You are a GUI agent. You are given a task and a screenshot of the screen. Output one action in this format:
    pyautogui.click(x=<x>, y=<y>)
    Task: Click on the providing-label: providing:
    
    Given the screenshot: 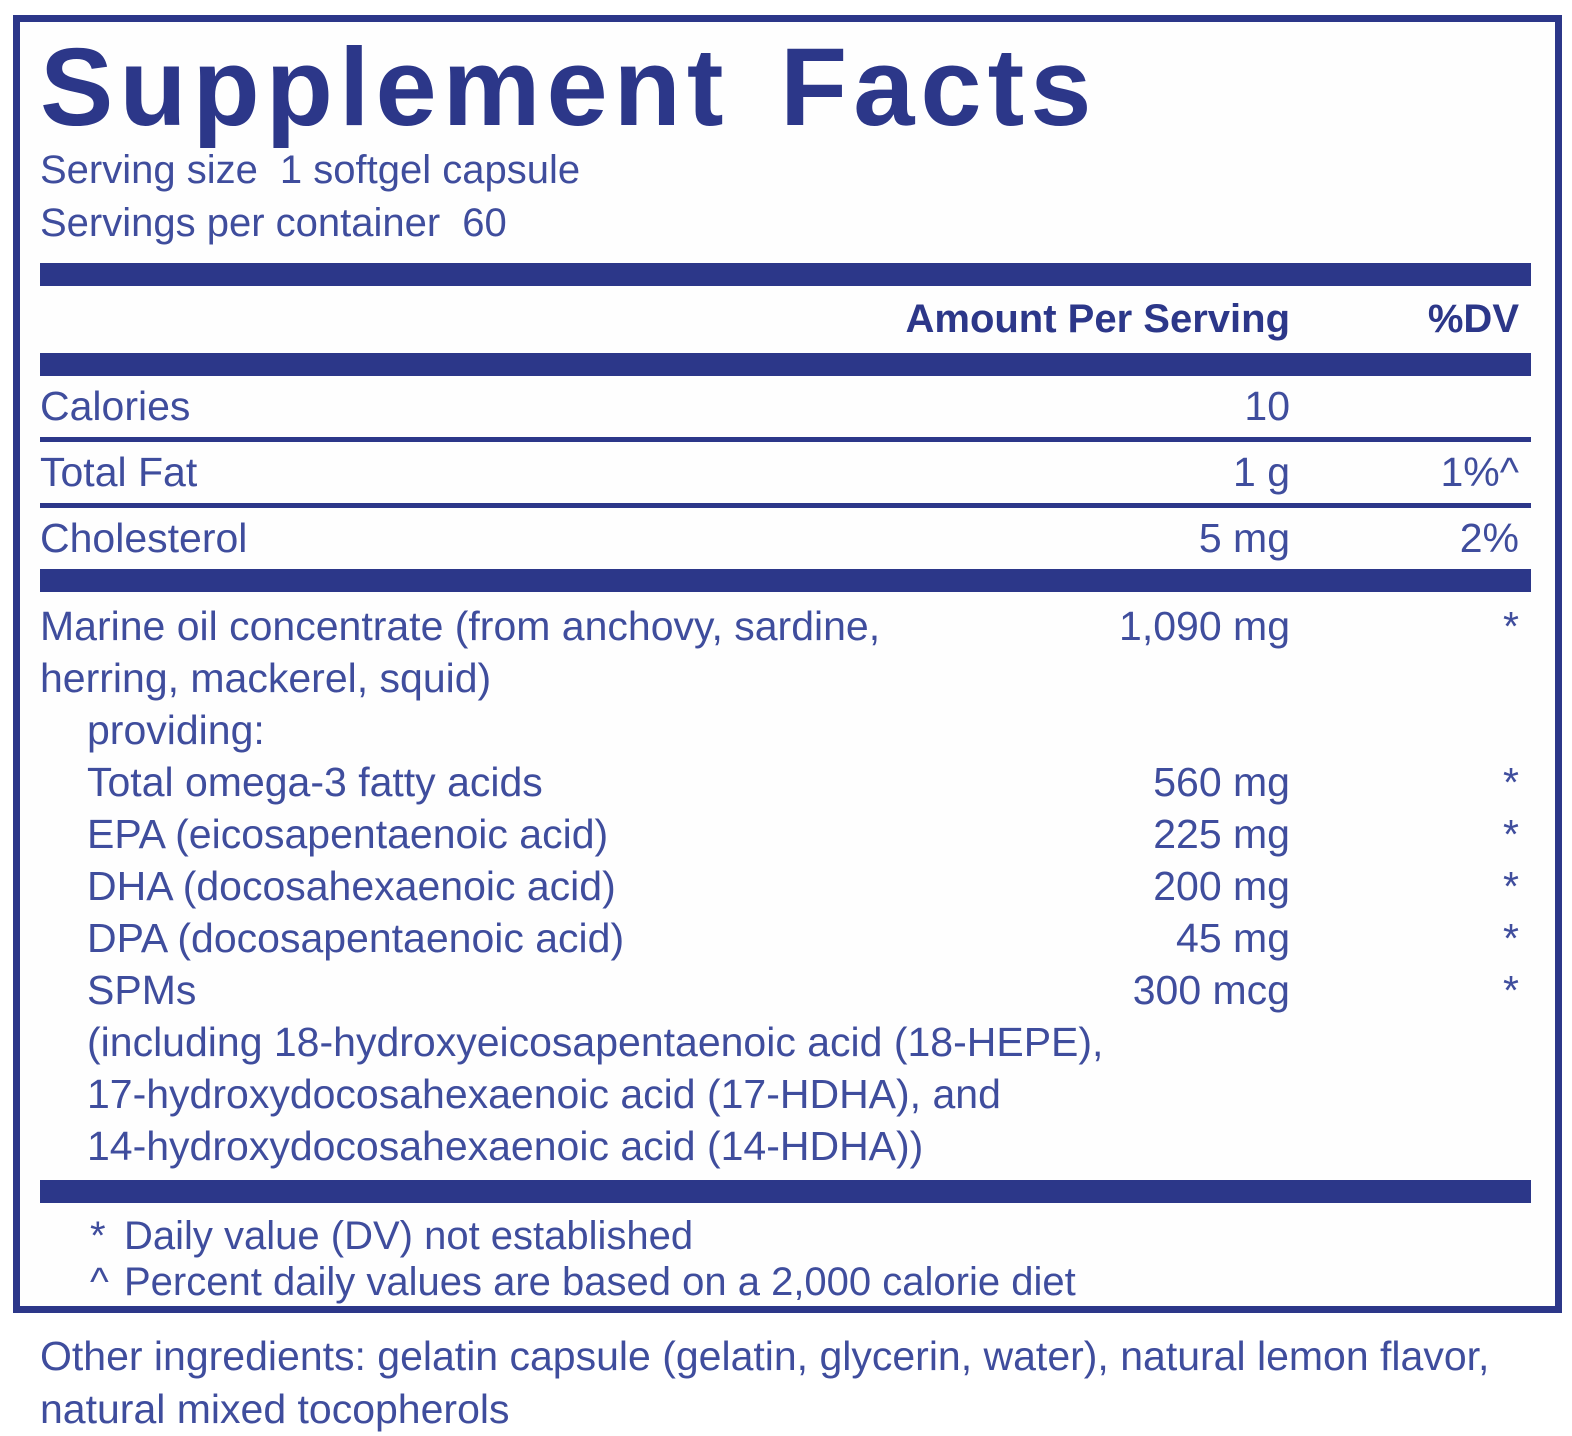 What is the action you would take?
    pyautogui.click(x=176, y=730)
    